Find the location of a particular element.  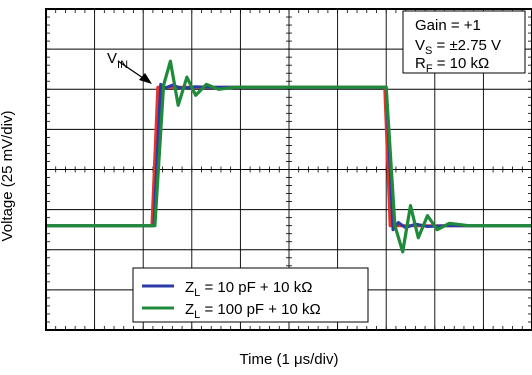

vin-label: VIN is located at coordinates (117, 60).